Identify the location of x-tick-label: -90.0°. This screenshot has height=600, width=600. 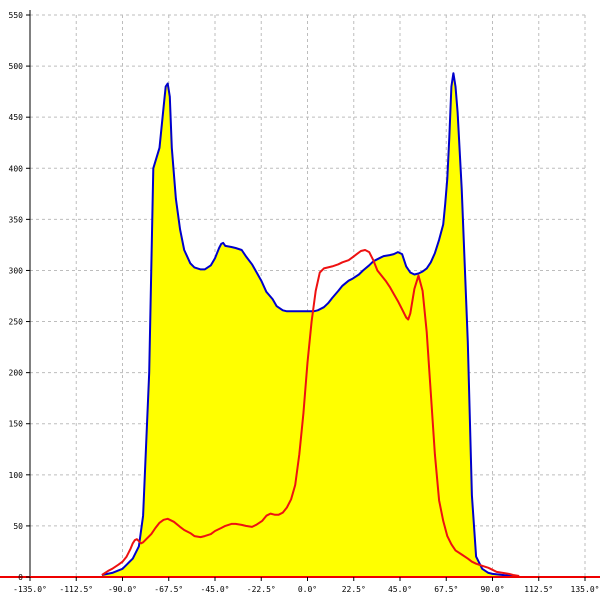
(122, 589).